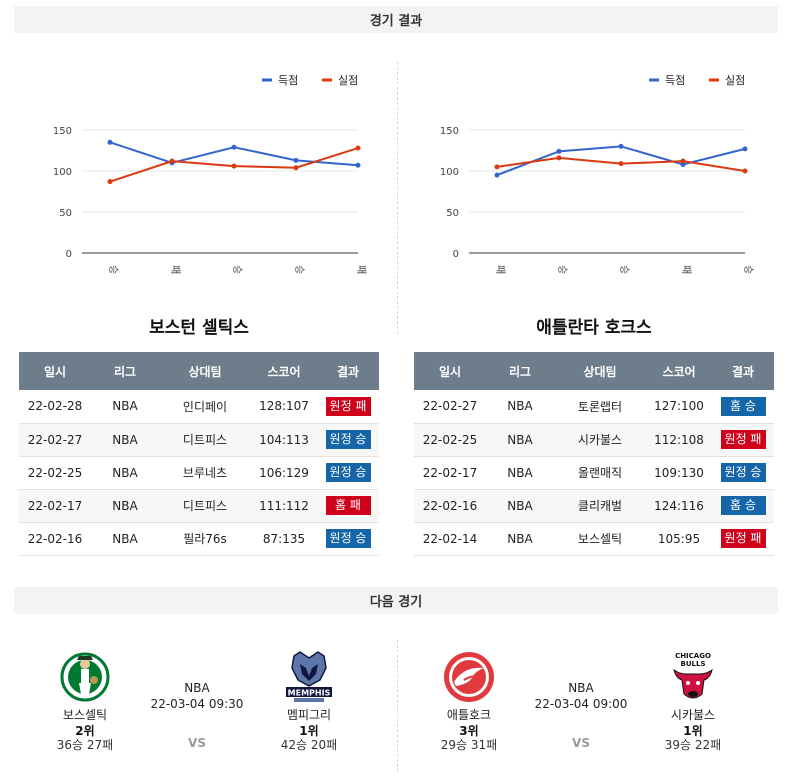 The image size is (791, 780). Describe the element at coordinates (288, 80) in the screenshot. I see `legend-scored-label: 득점` at that location.